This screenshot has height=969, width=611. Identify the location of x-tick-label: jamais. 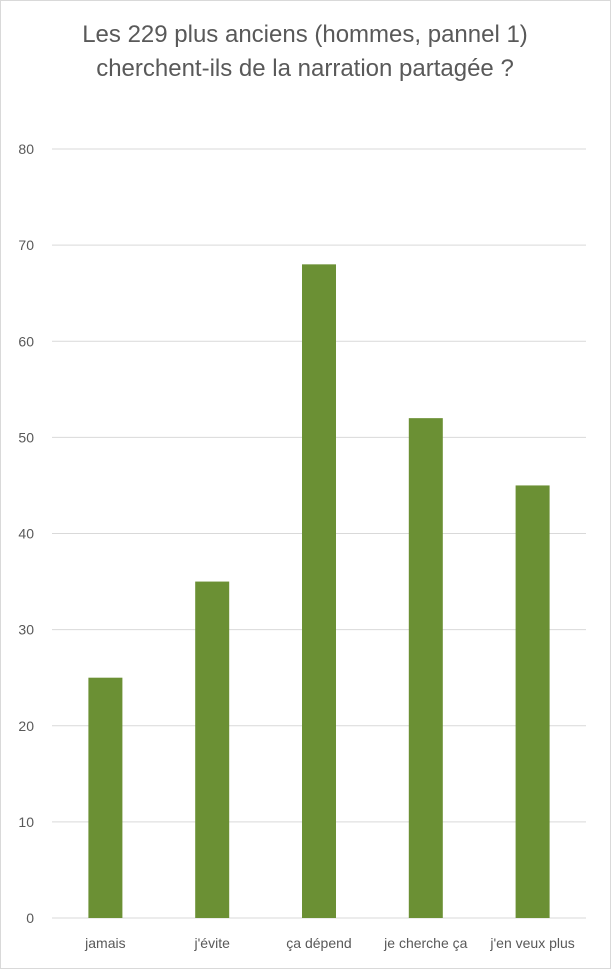
(104, 943).